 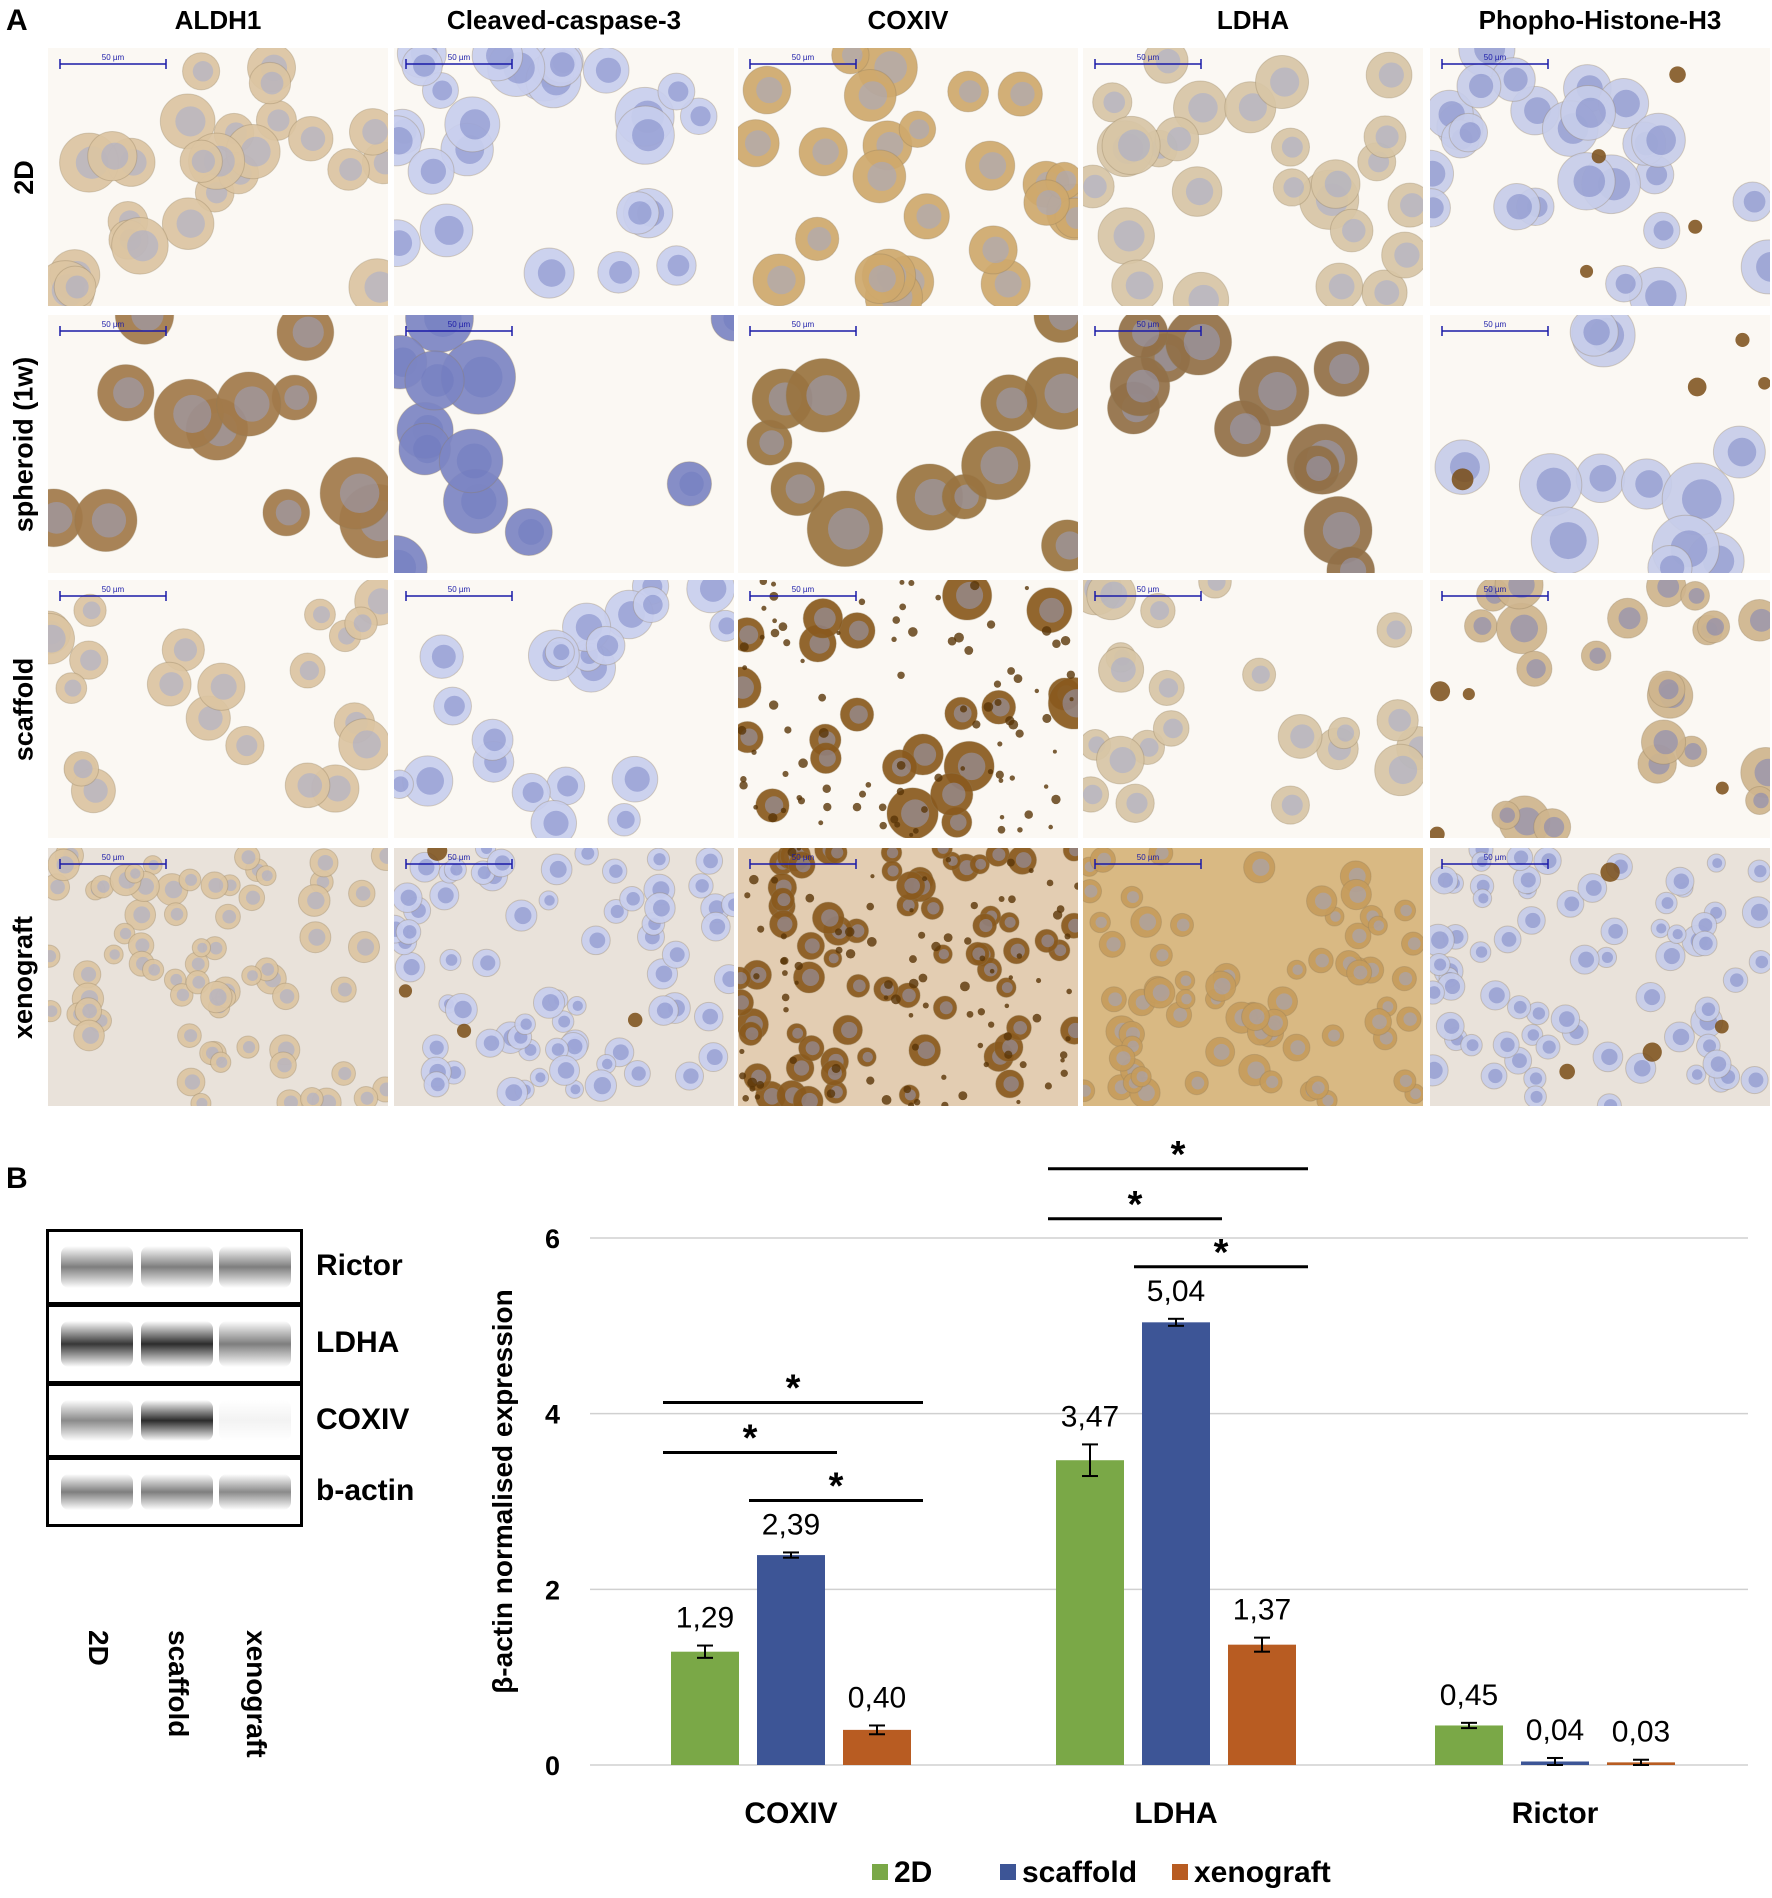 I want to click on row-label-xenograft: xenograft, so click(x=24, y=977).